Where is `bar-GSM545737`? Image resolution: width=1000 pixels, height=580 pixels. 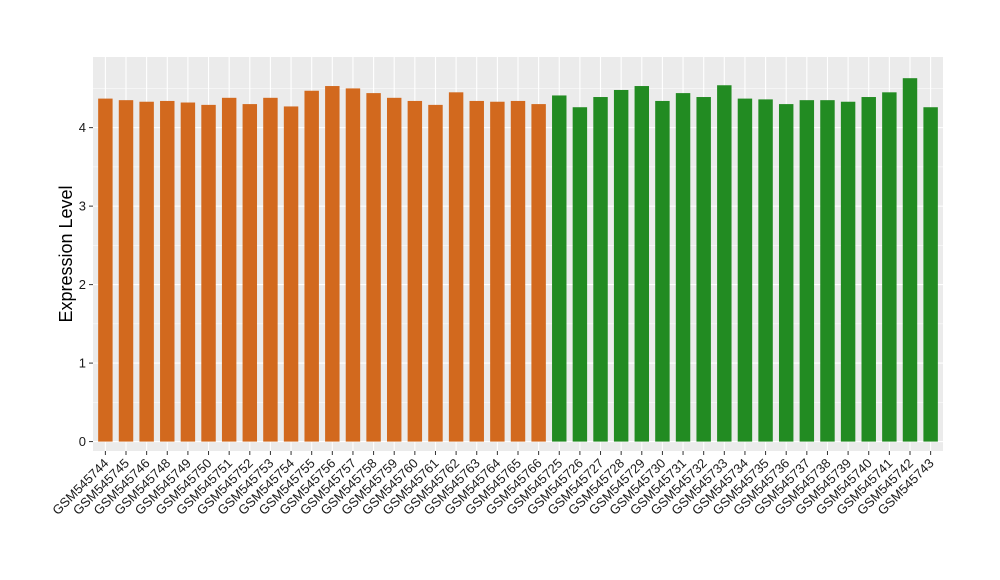 bar-GSM545737 is located at coordinates (807, 271).